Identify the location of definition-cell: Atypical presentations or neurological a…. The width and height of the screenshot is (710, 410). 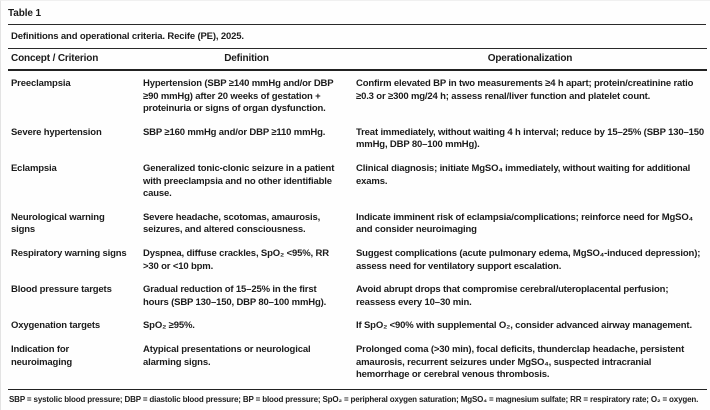
(227, 355).